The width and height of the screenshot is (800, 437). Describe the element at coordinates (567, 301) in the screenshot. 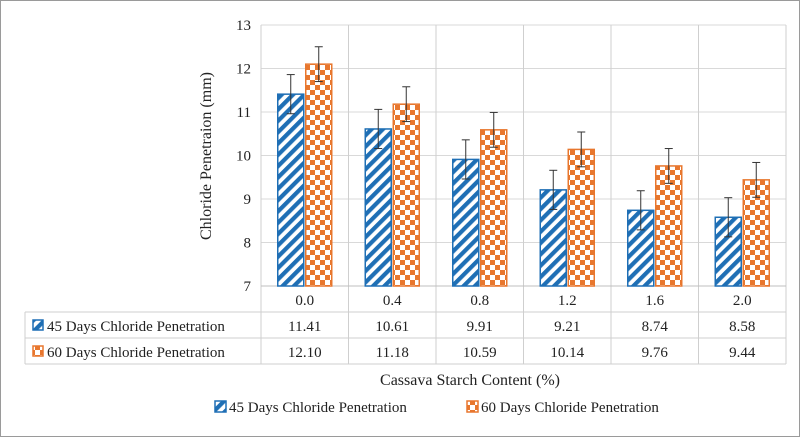

I see `x-tick-label: 1.2` at that location.